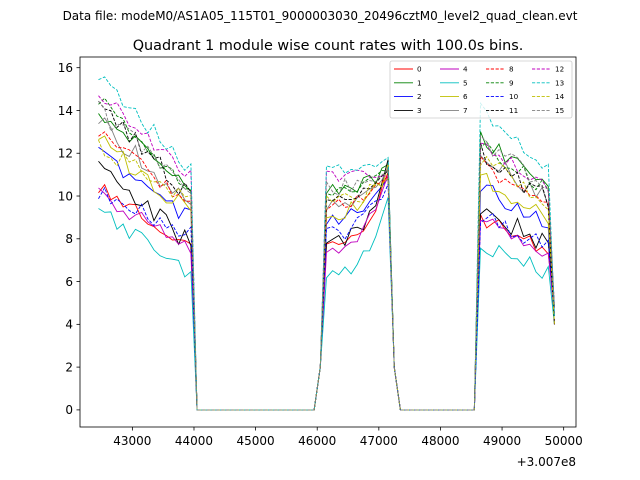 The width and height of the screenshot is (640, 480). I want to click on legend-label-4: 4, so click(465, 69).